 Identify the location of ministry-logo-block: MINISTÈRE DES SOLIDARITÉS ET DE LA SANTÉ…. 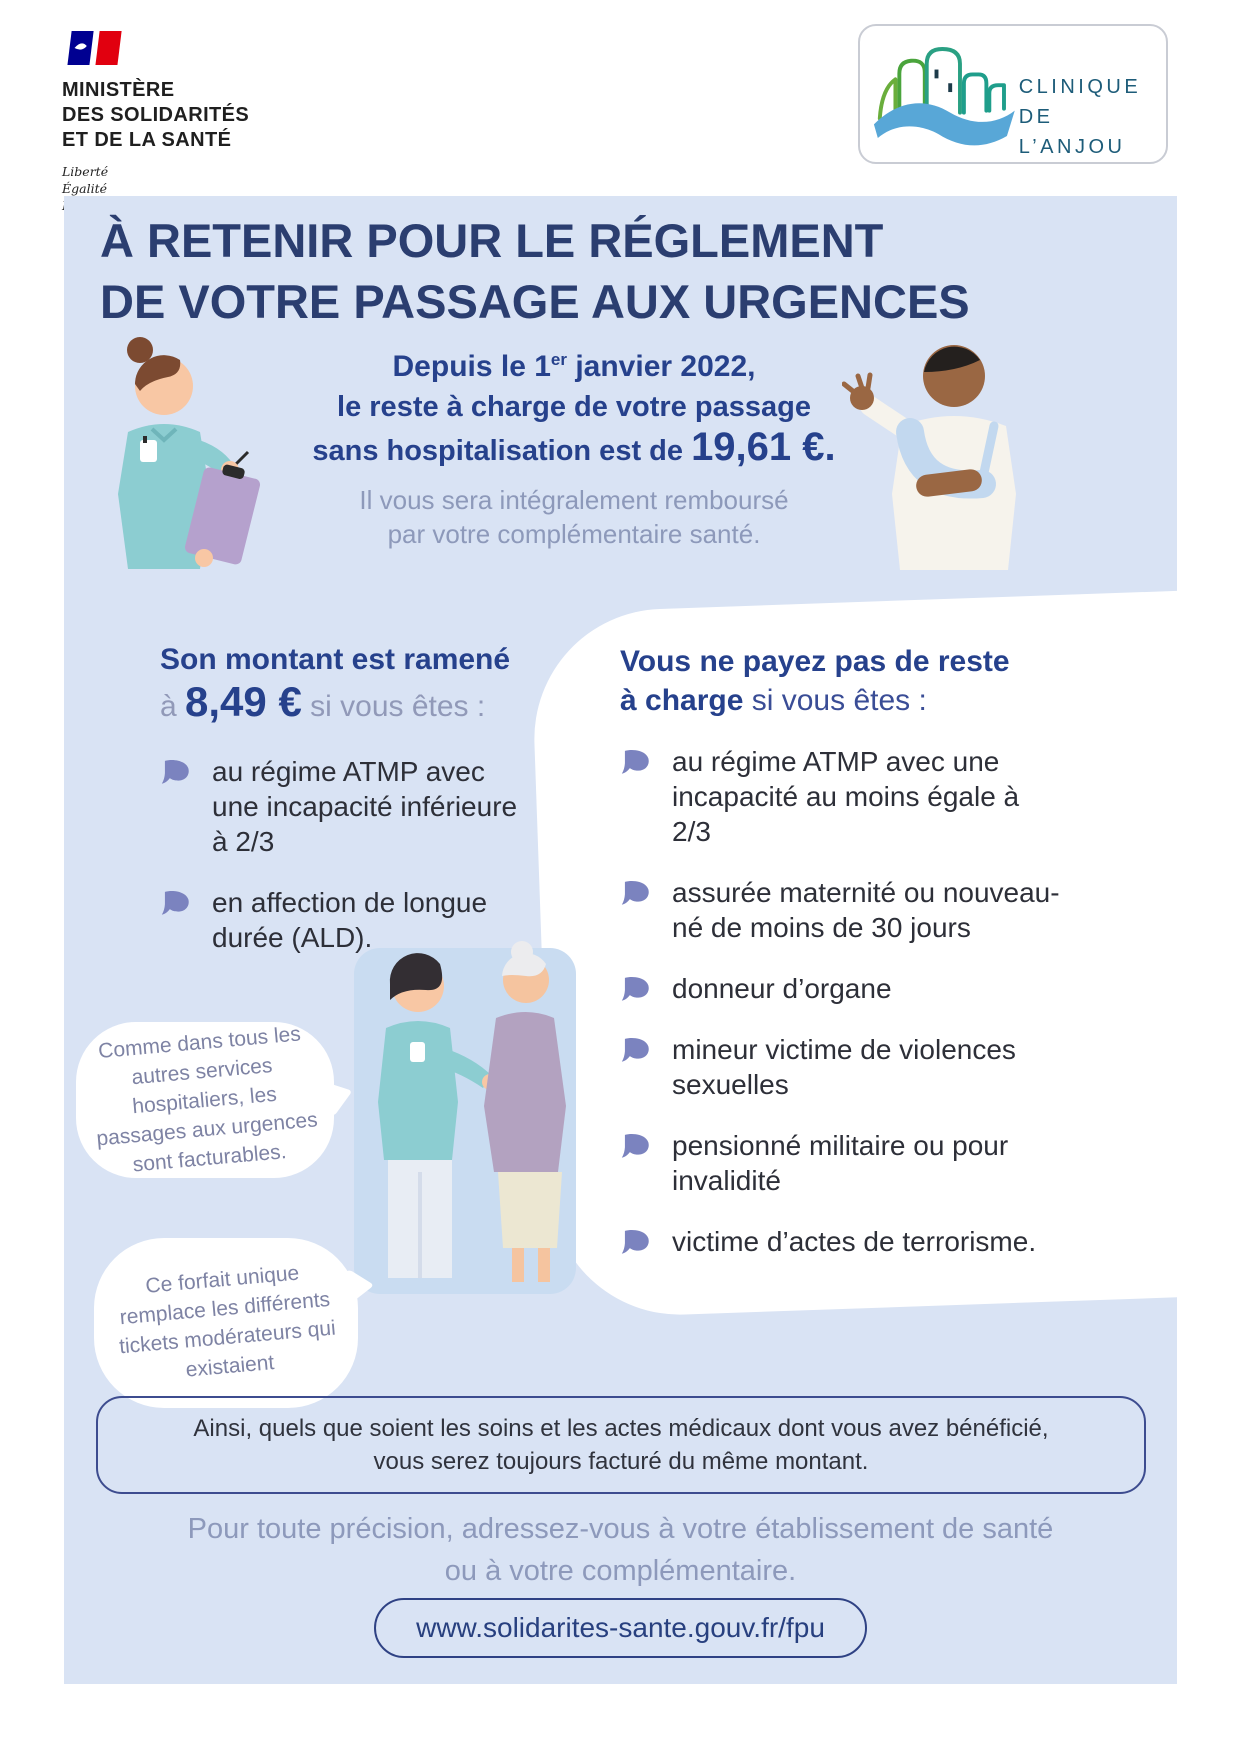
(227, 121).